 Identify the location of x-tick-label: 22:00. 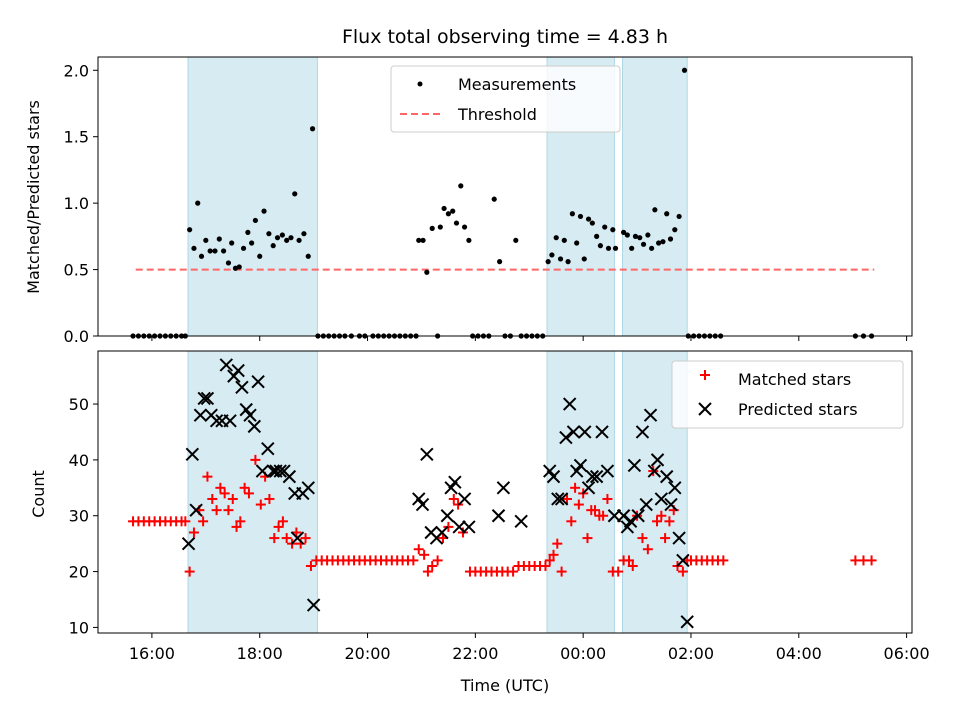
(475, 653).